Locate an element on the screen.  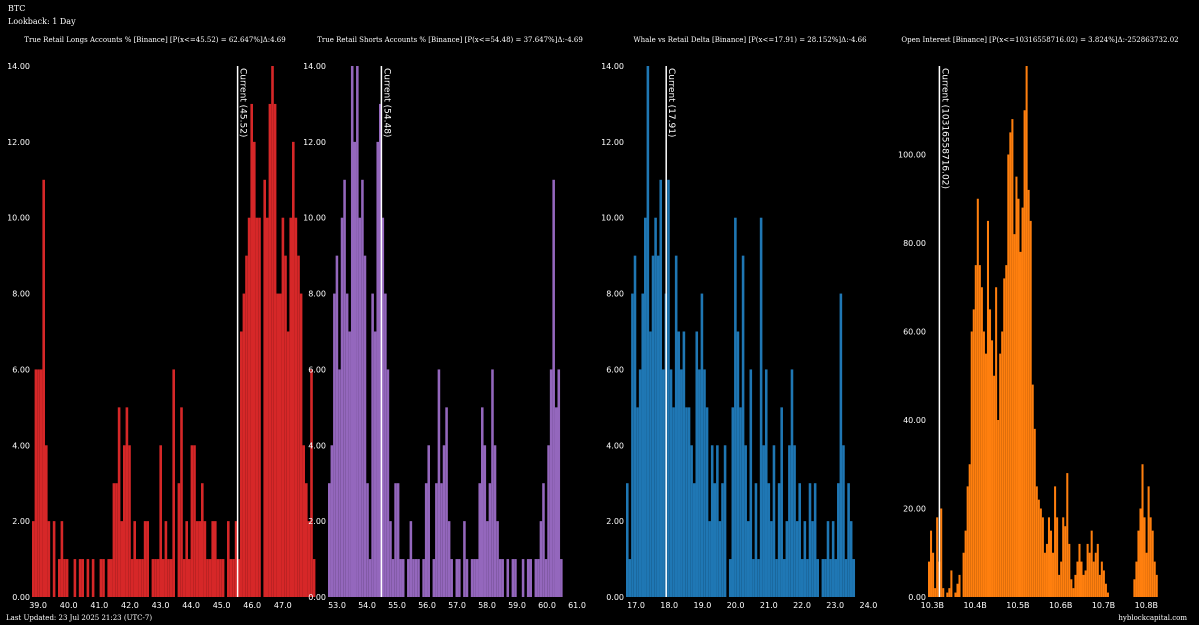
x-tick-label: 10.4B is located at coordinates (974, 605).